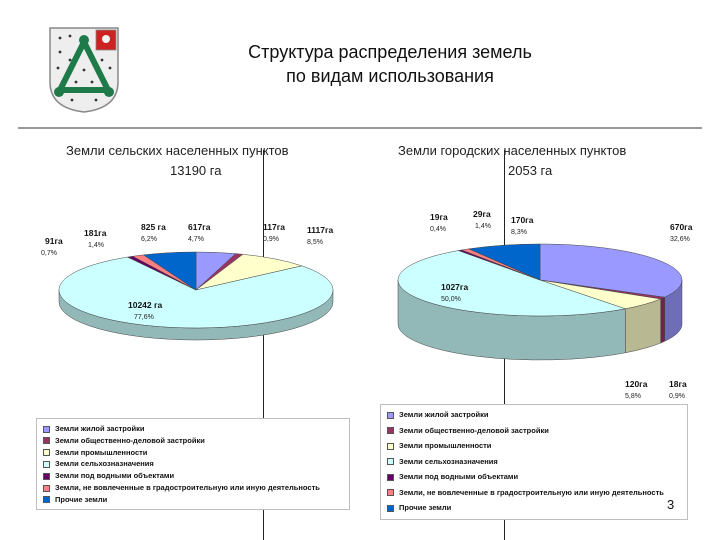  What do you see at coordinates (390, 76) in the screenshot?
I see `title-line-2: по видам использования` at bounding box center [390, 76].